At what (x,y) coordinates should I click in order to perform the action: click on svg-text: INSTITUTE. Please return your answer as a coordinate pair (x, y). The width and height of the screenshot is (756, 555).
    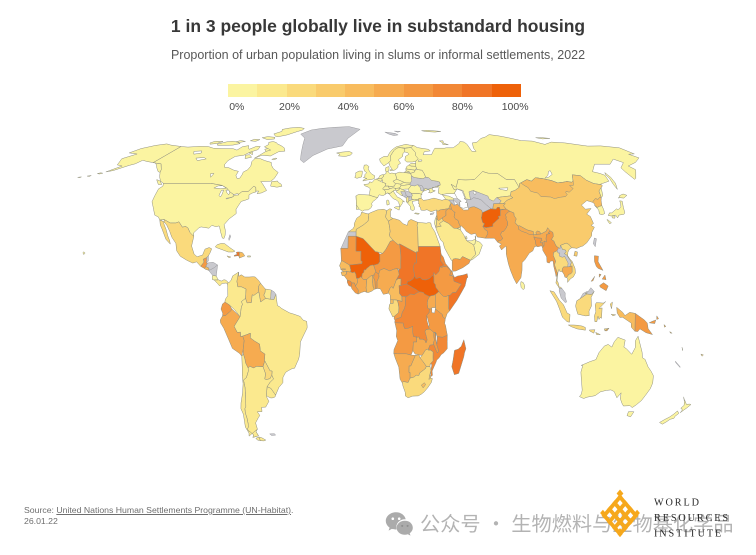
    Looking at the image, I should click on (688, 533).